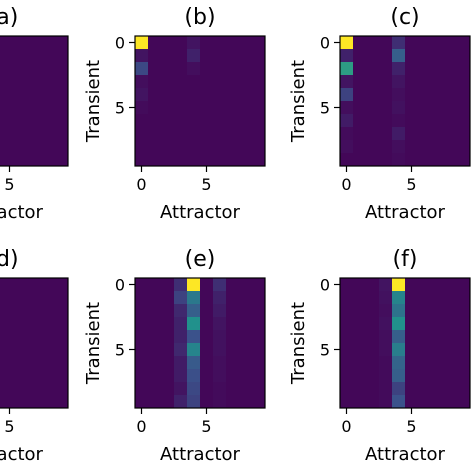 The width and height of the screenshot is (474, 474). Describe the element at coordinates (298, 101) in the screenshot. I see `y-axis-label: Transient` at that location.